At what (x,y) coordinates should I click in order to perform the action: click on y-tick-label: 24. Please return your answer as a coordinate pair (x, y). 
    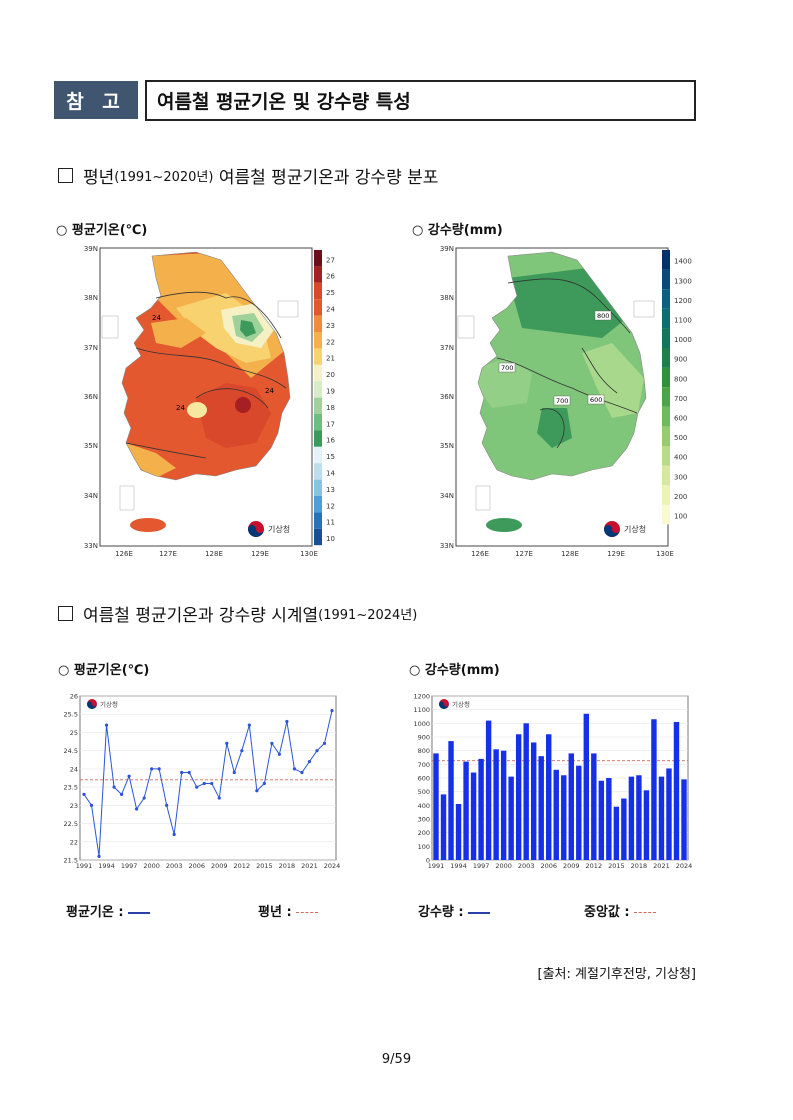
    Looking at the image, I should click on (74, 769).